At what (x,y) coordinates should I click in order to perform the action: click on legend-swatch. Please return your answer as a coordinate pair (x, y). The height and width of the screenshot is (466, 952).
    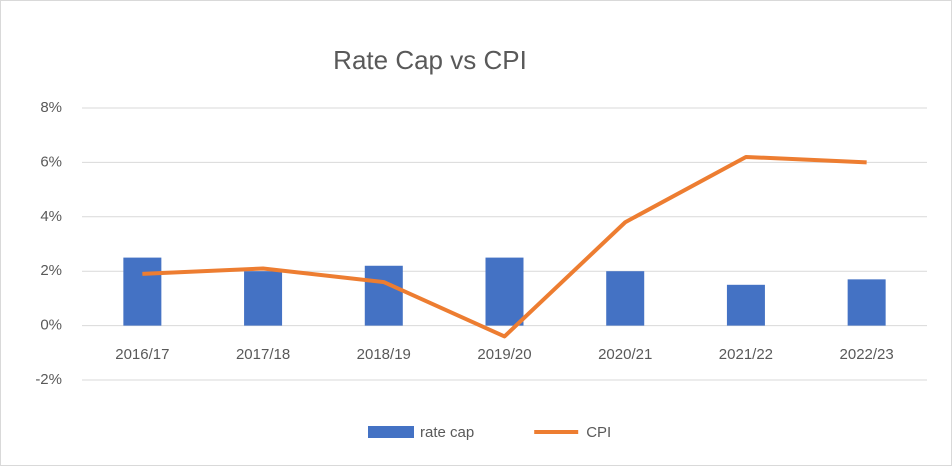
    Looking at the image, I should click on (391, 432).